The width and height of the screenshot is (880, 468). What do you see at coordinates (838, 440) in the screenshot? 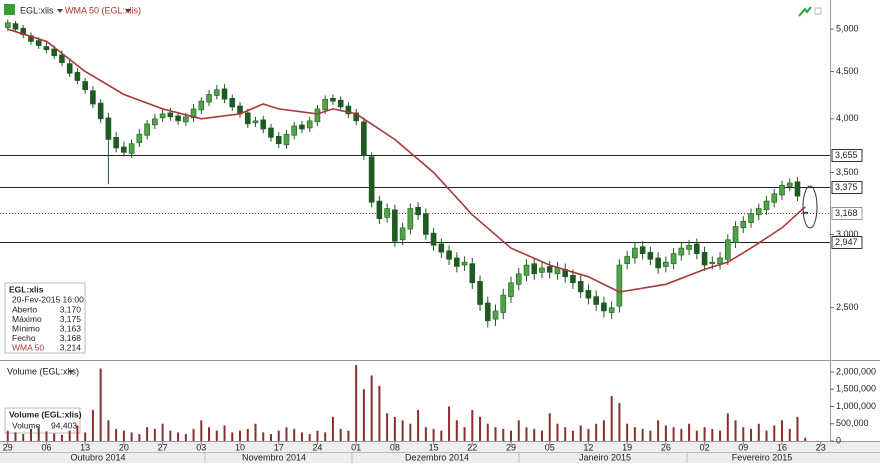
I see `volume-y-tick-label: 0` at bounding box center [838, 440].